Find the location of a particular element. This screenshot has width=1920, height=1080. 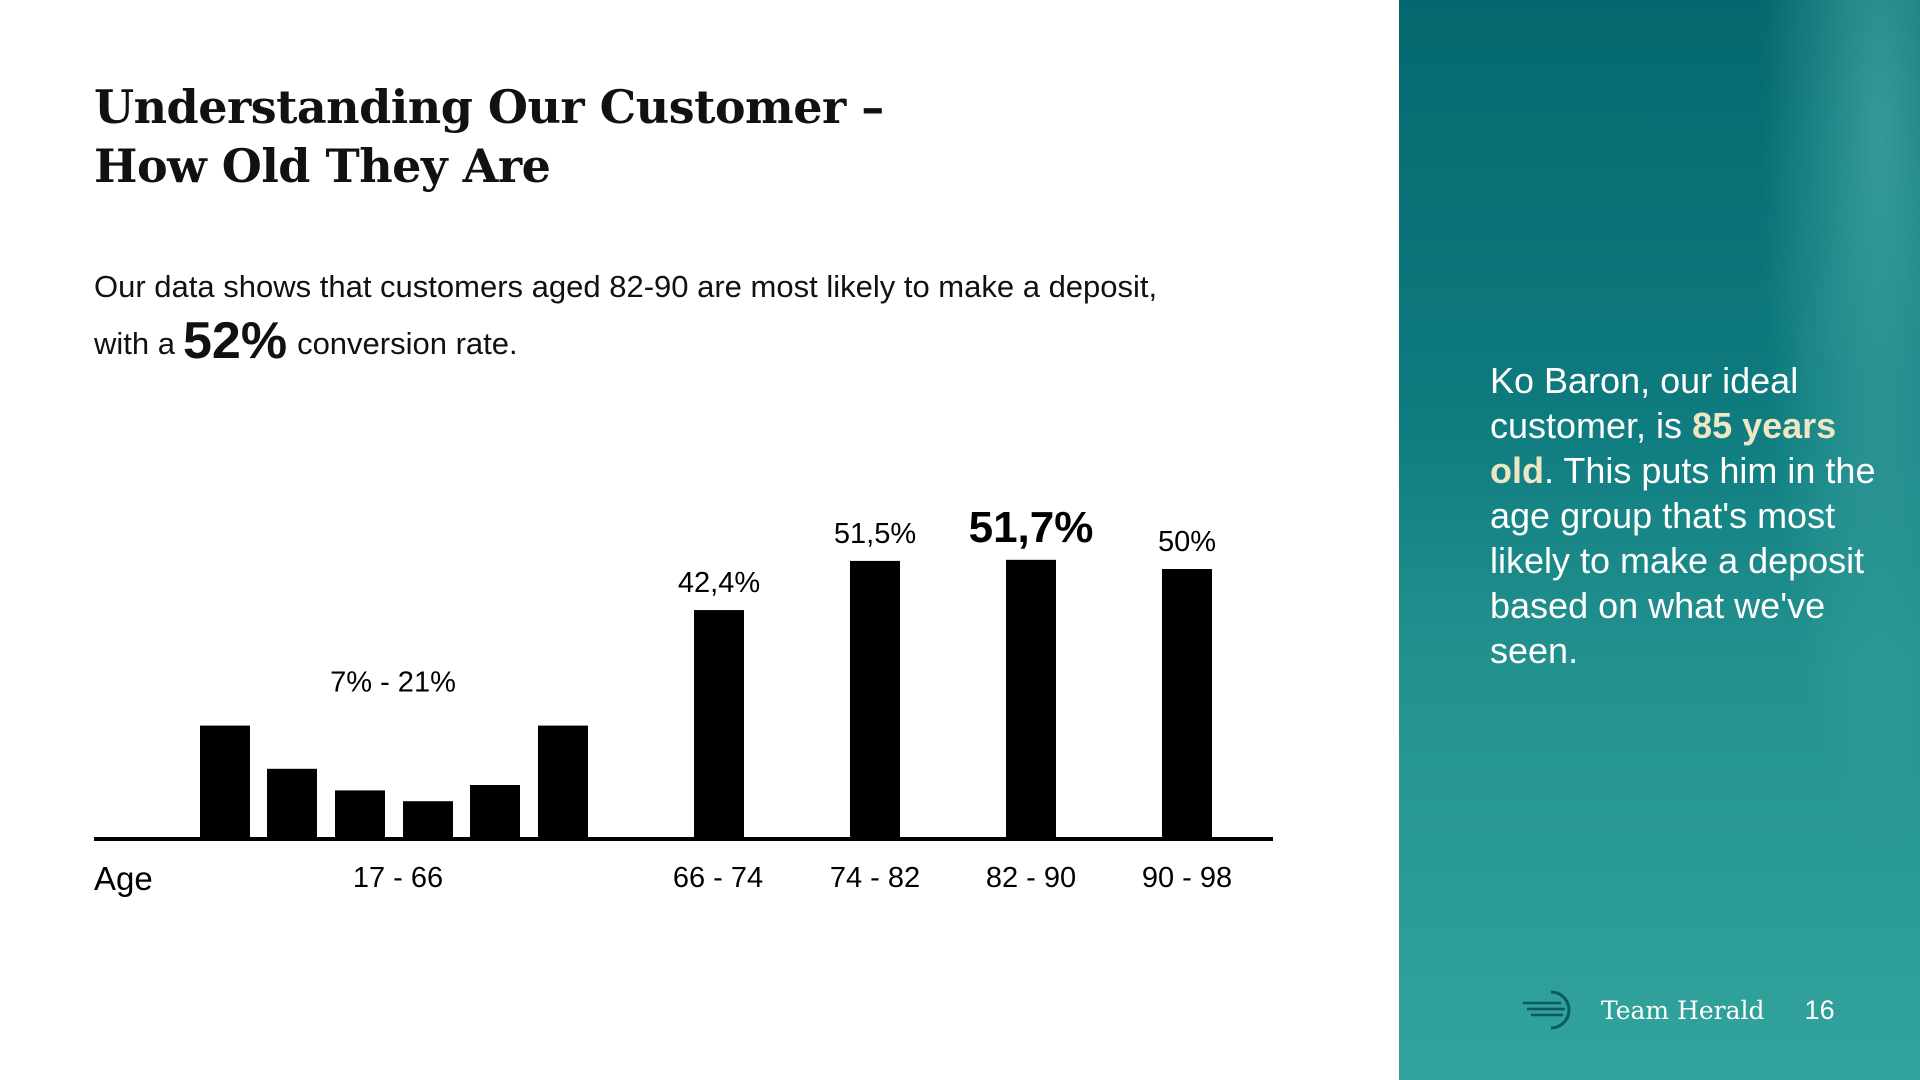

intro-prefix: with a is located at coordinates (134, 343).